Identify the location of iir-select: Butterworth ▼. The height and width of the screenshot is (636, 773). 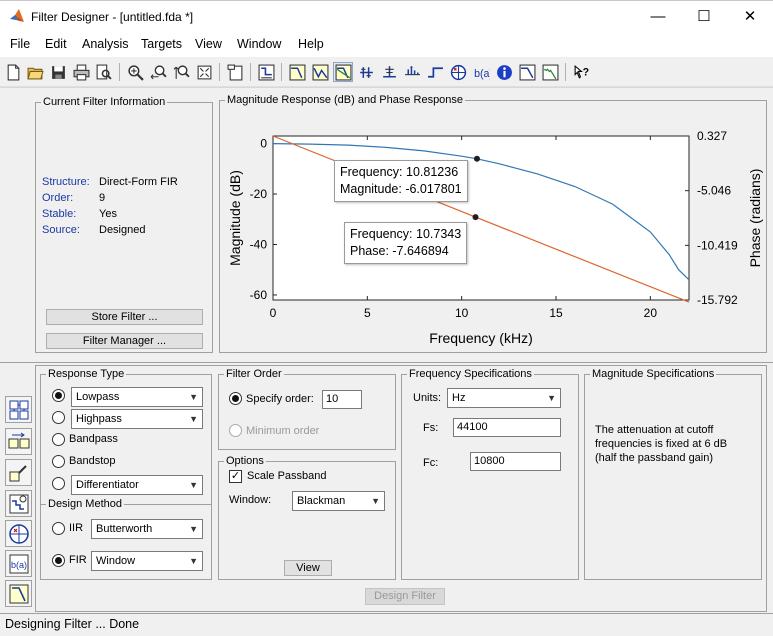
(147, 529).